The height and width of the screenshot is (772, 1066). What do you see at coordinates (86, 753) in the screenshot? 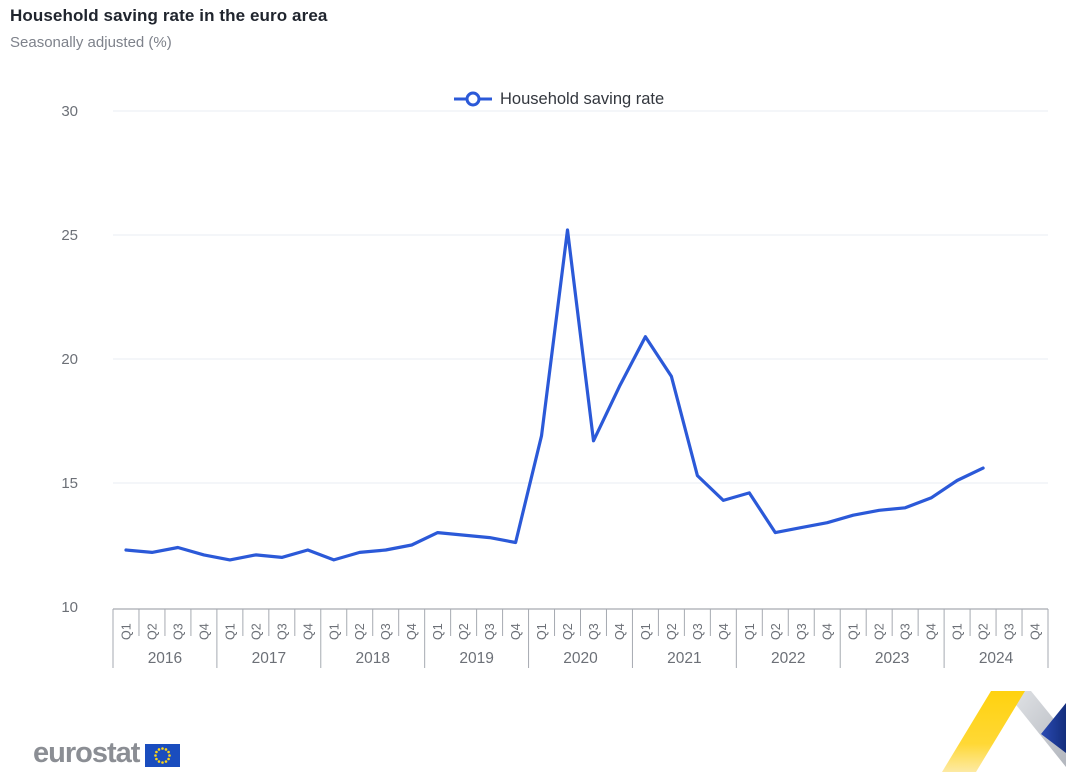
I see `eurostat-logo-text: eurostat` at bounding box center [86, 753].